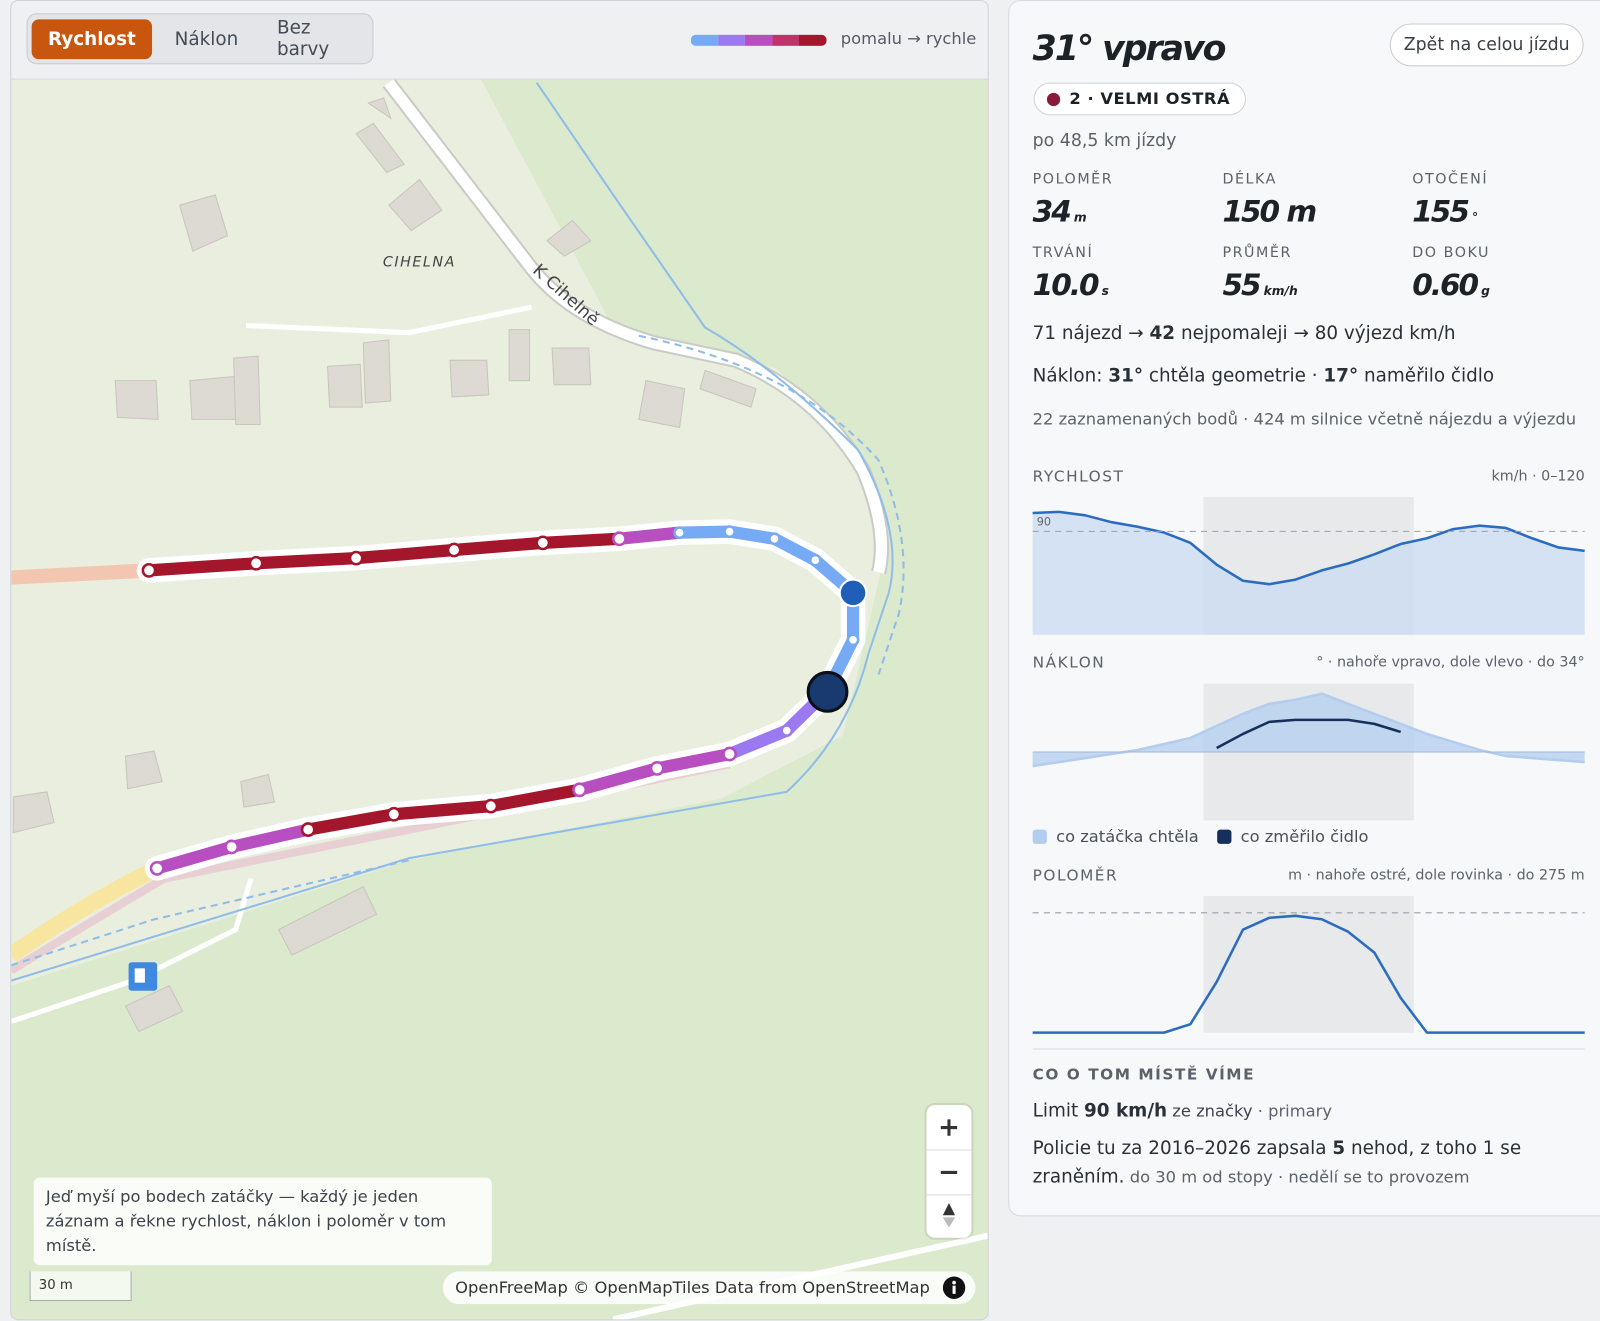  I want to click on stat-number: 0.60, so click(1445, 285).